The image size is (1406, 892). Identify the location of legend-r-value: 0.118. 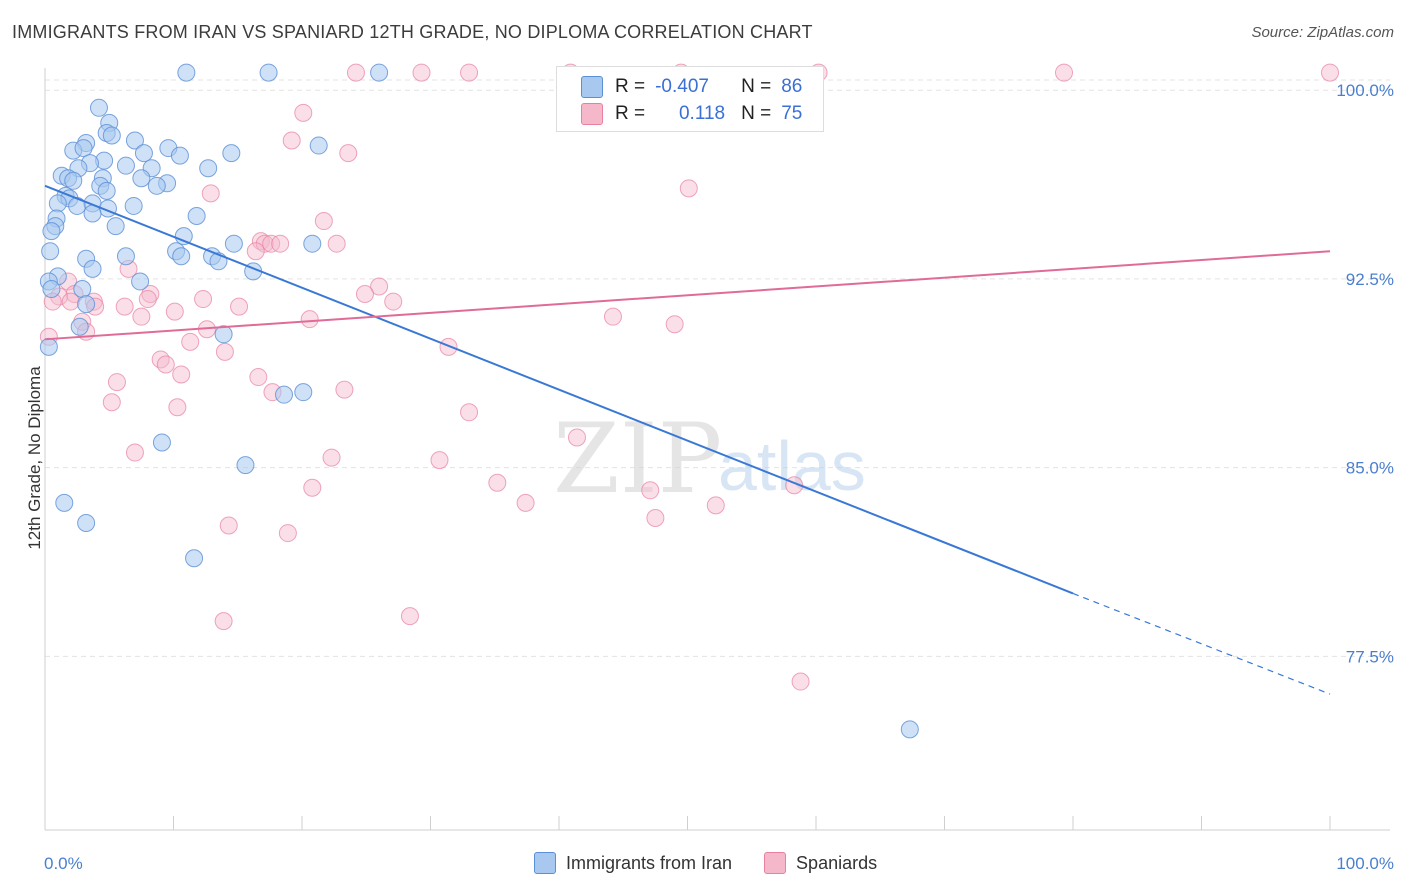
(702, 113).